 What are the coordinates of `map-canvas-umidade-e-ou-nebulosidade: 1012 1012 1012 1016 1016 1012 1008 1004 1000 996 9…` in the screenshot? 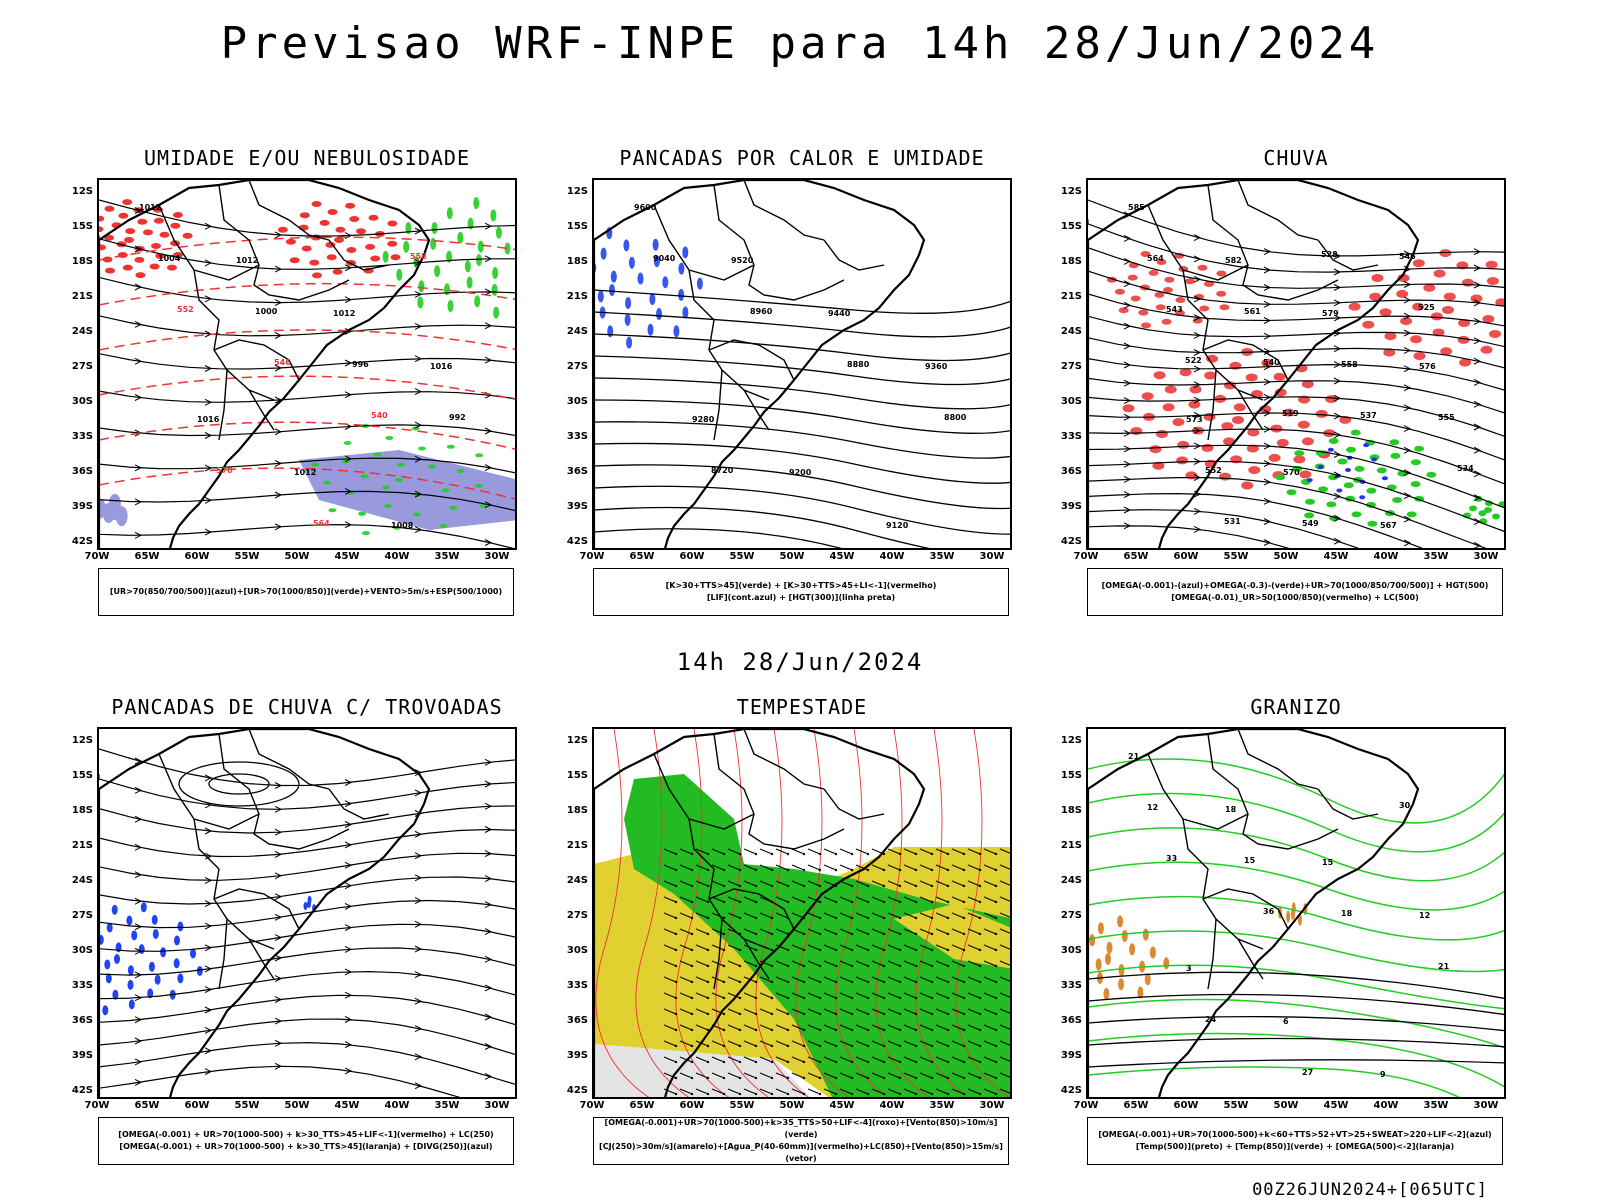 It's located at (307, 364).